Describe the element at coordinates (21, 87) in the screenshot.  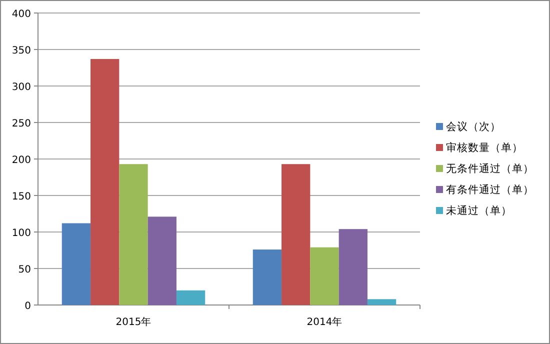
I see `y-tick-label: 300` at that location.